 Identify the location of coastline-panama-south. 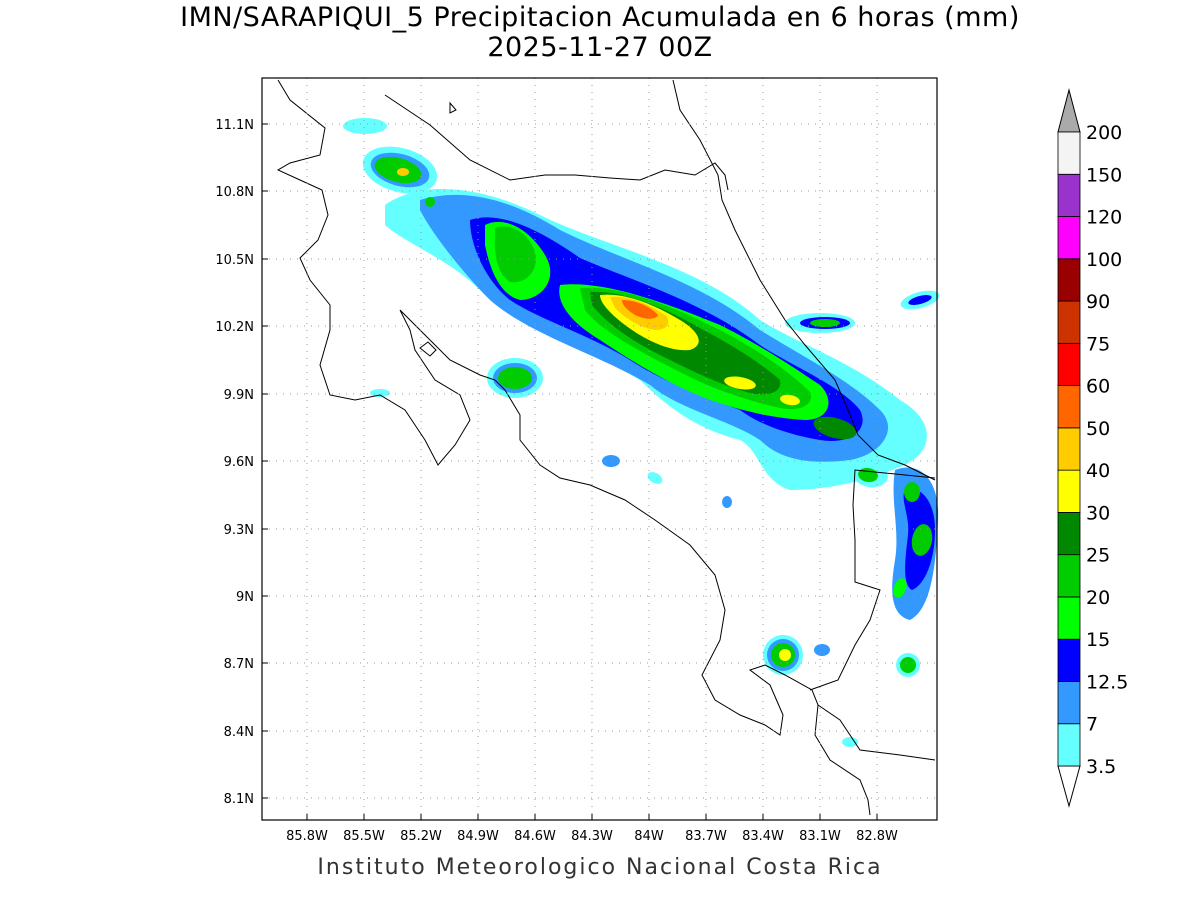
(876, 732).